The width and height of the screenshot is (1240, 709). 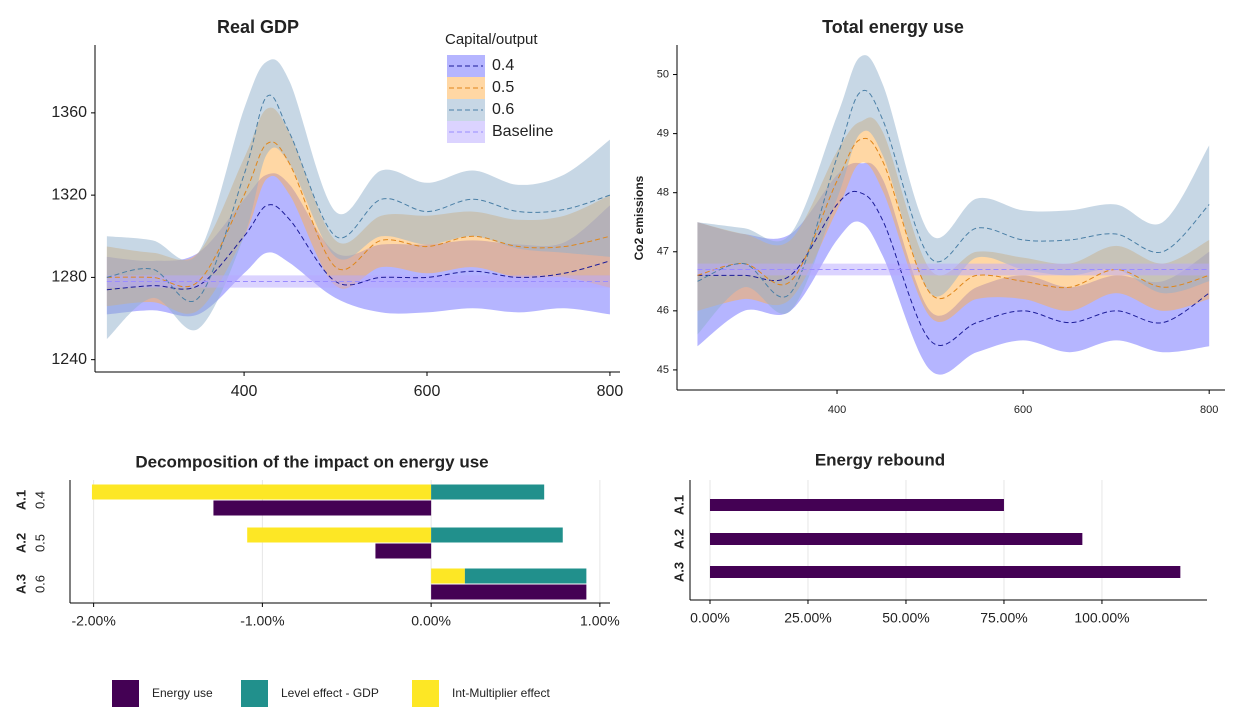 What do you see at coordinates (39, 584) in the screenshot?
I see `subcategory-label: 0.6` at bounding box center [39, 584].